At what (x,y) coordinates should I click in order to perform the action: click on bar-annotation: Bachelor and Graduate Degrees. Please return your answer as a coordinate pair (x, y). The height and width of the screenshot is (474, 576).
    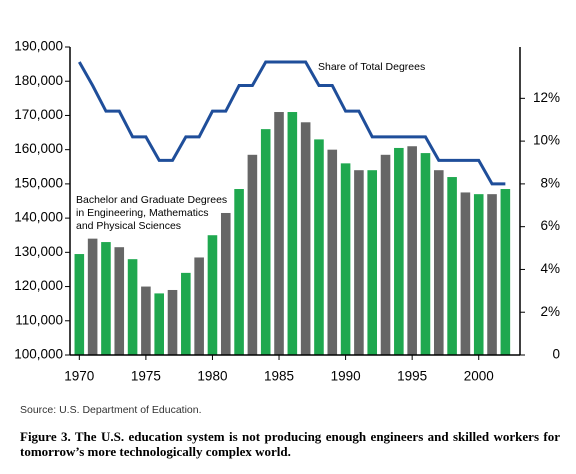
    Looking at the image, I should click on (151, 200).